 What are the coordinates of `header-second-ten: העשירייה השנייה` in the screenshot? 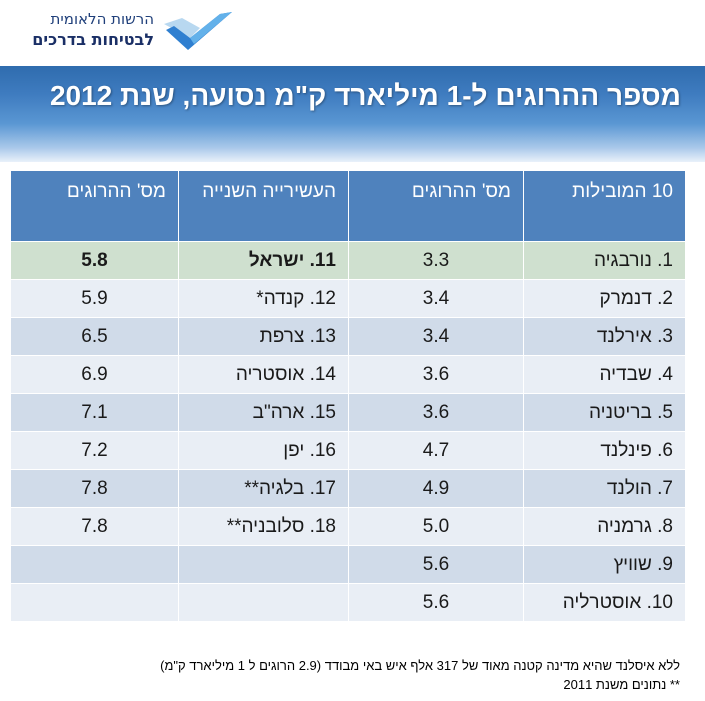 It's located at (263, 206).